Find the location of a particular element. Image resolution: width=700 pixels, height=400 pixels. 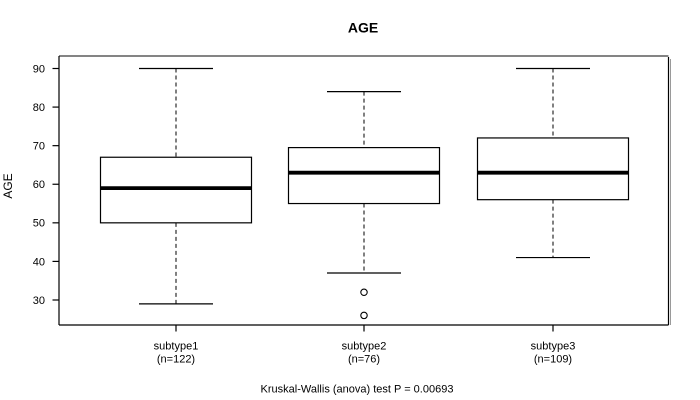

y-tick-label: 60 is located at coordinates (39, 185).